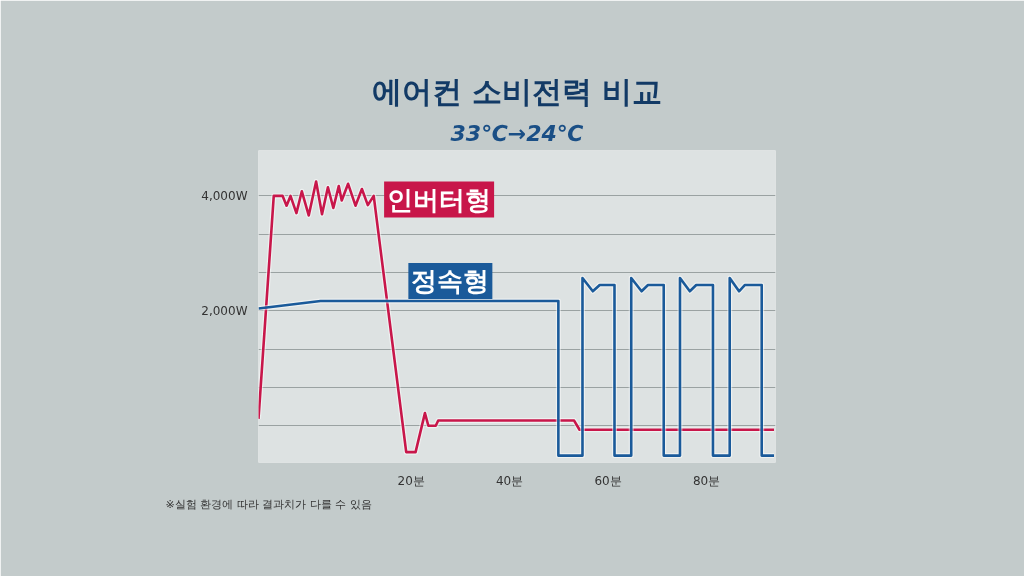 The width and height of the screenshot is (1024, 576). I want to click on x-tick-label: 80분, so click(706, 480).